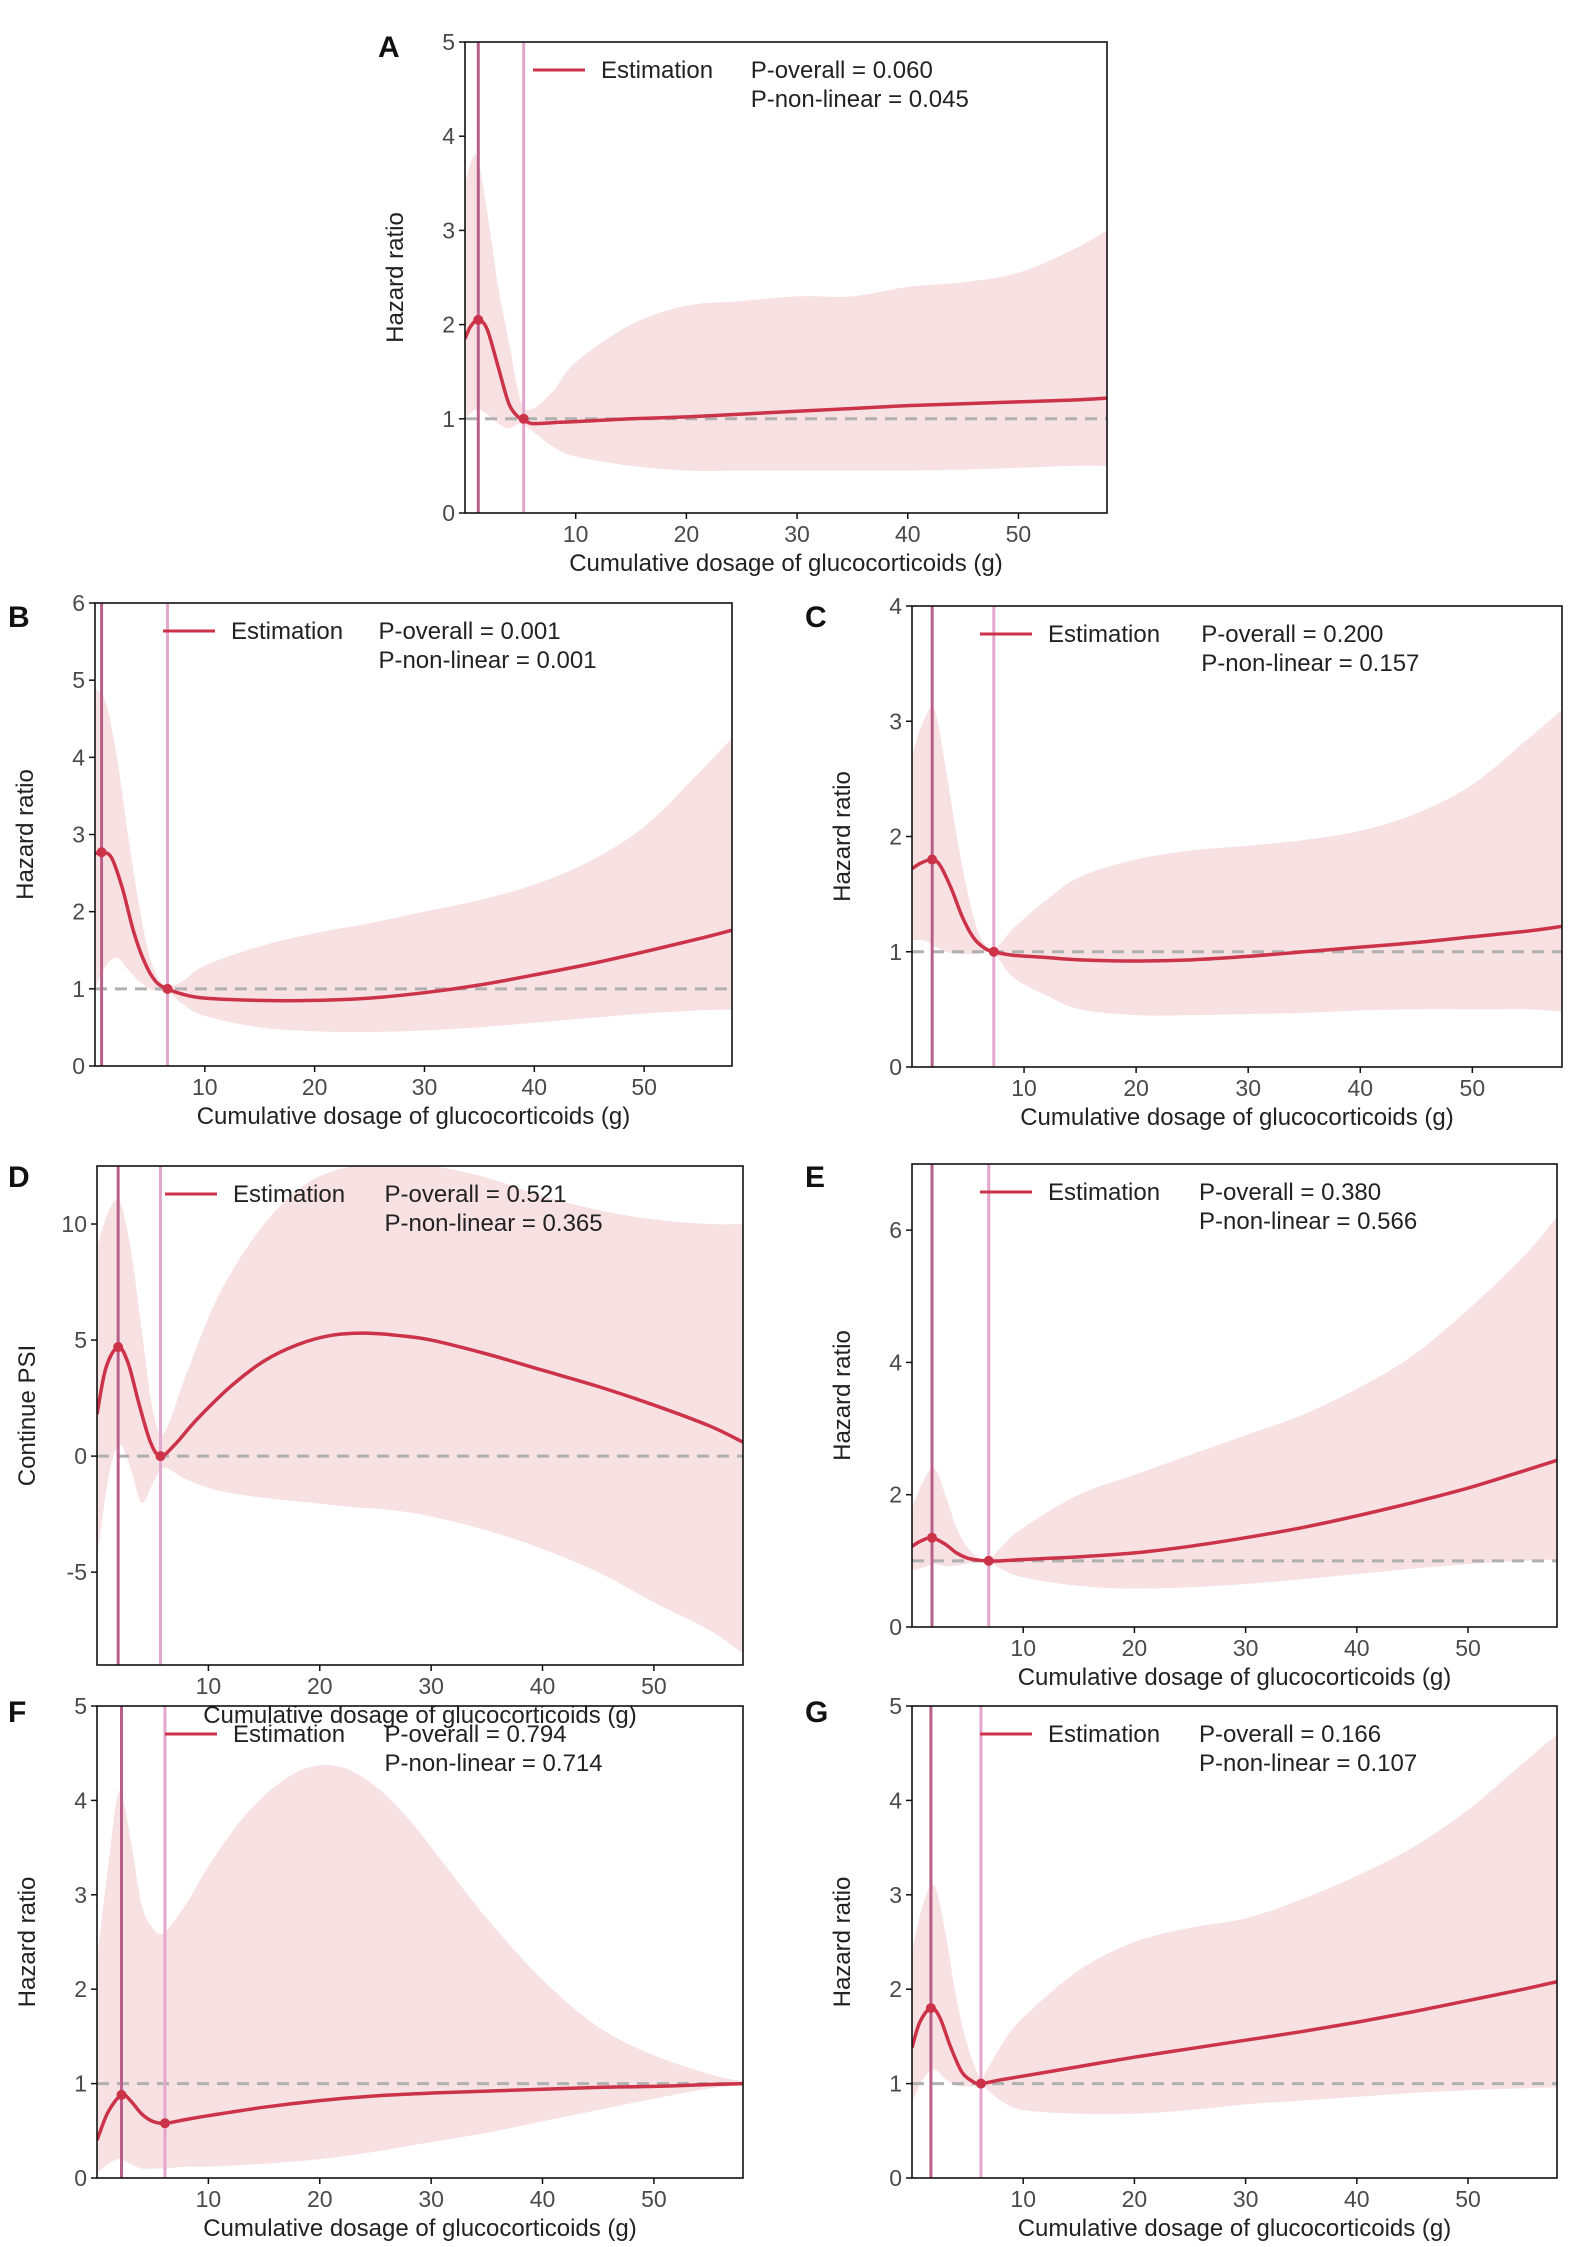 The height and width of the screenshot is (2247, 1571). Describe the element at coordinates (1292, 634) in the screenshot. I see `p-overall: P-overall = 0.200` at that location.